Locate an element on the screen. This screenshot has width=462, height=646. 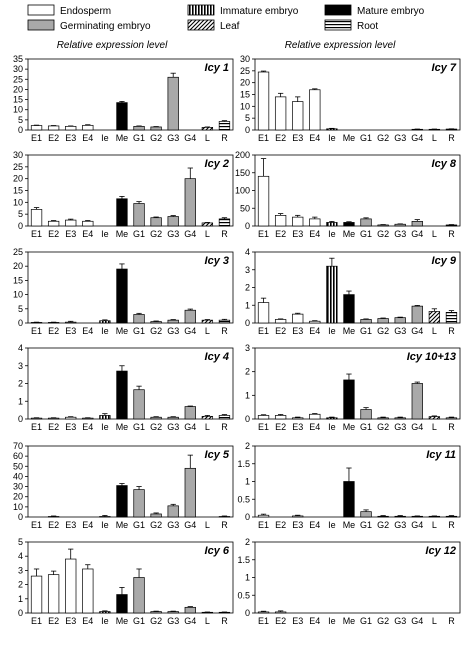
panel-title: Icy 10+13 is located at coordinates (431, 357).